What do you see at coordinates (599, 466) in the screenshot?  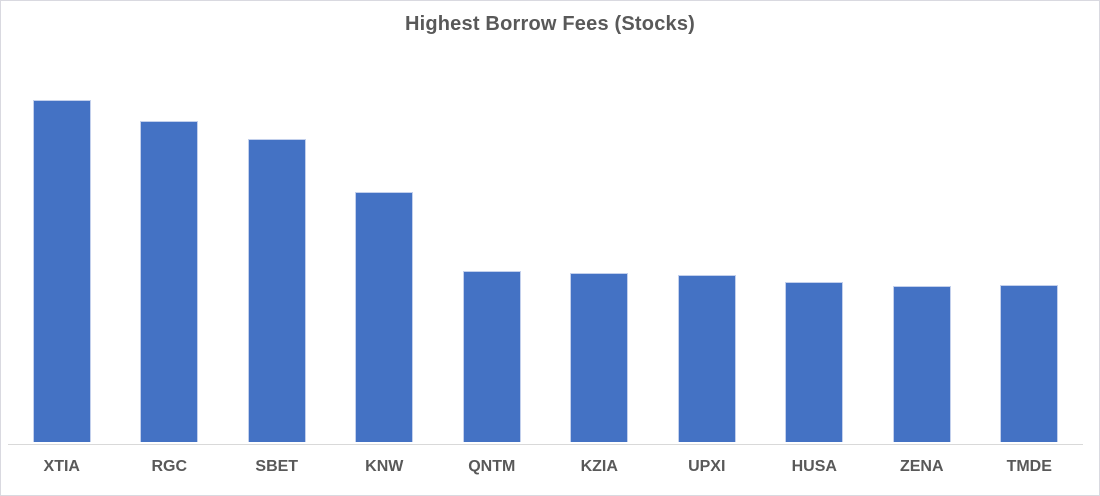 I see `x-axis-label-kzia: KZIA` at bounding box center [599, 466].